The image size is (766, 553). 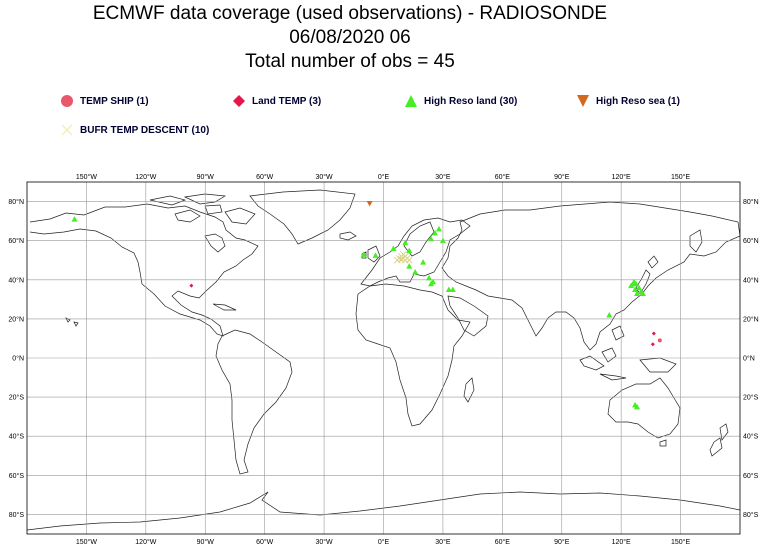 I want to click on lon-tick-label-top: 120°E, so click(x=621, y=177).